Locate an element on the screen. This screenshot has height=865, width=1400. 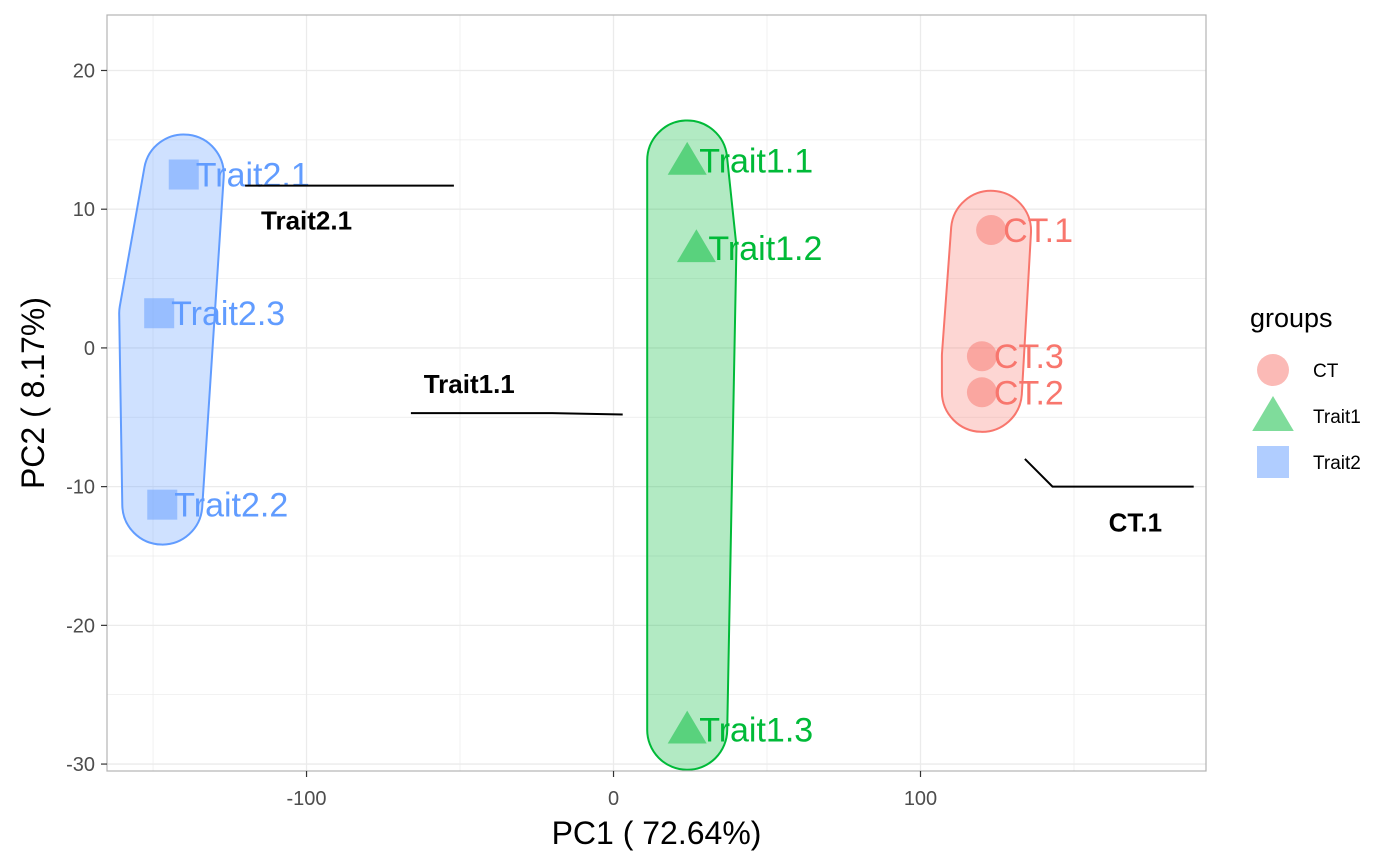
legend-label-trait2: Trait2 is located at coordinates (1337, 463).